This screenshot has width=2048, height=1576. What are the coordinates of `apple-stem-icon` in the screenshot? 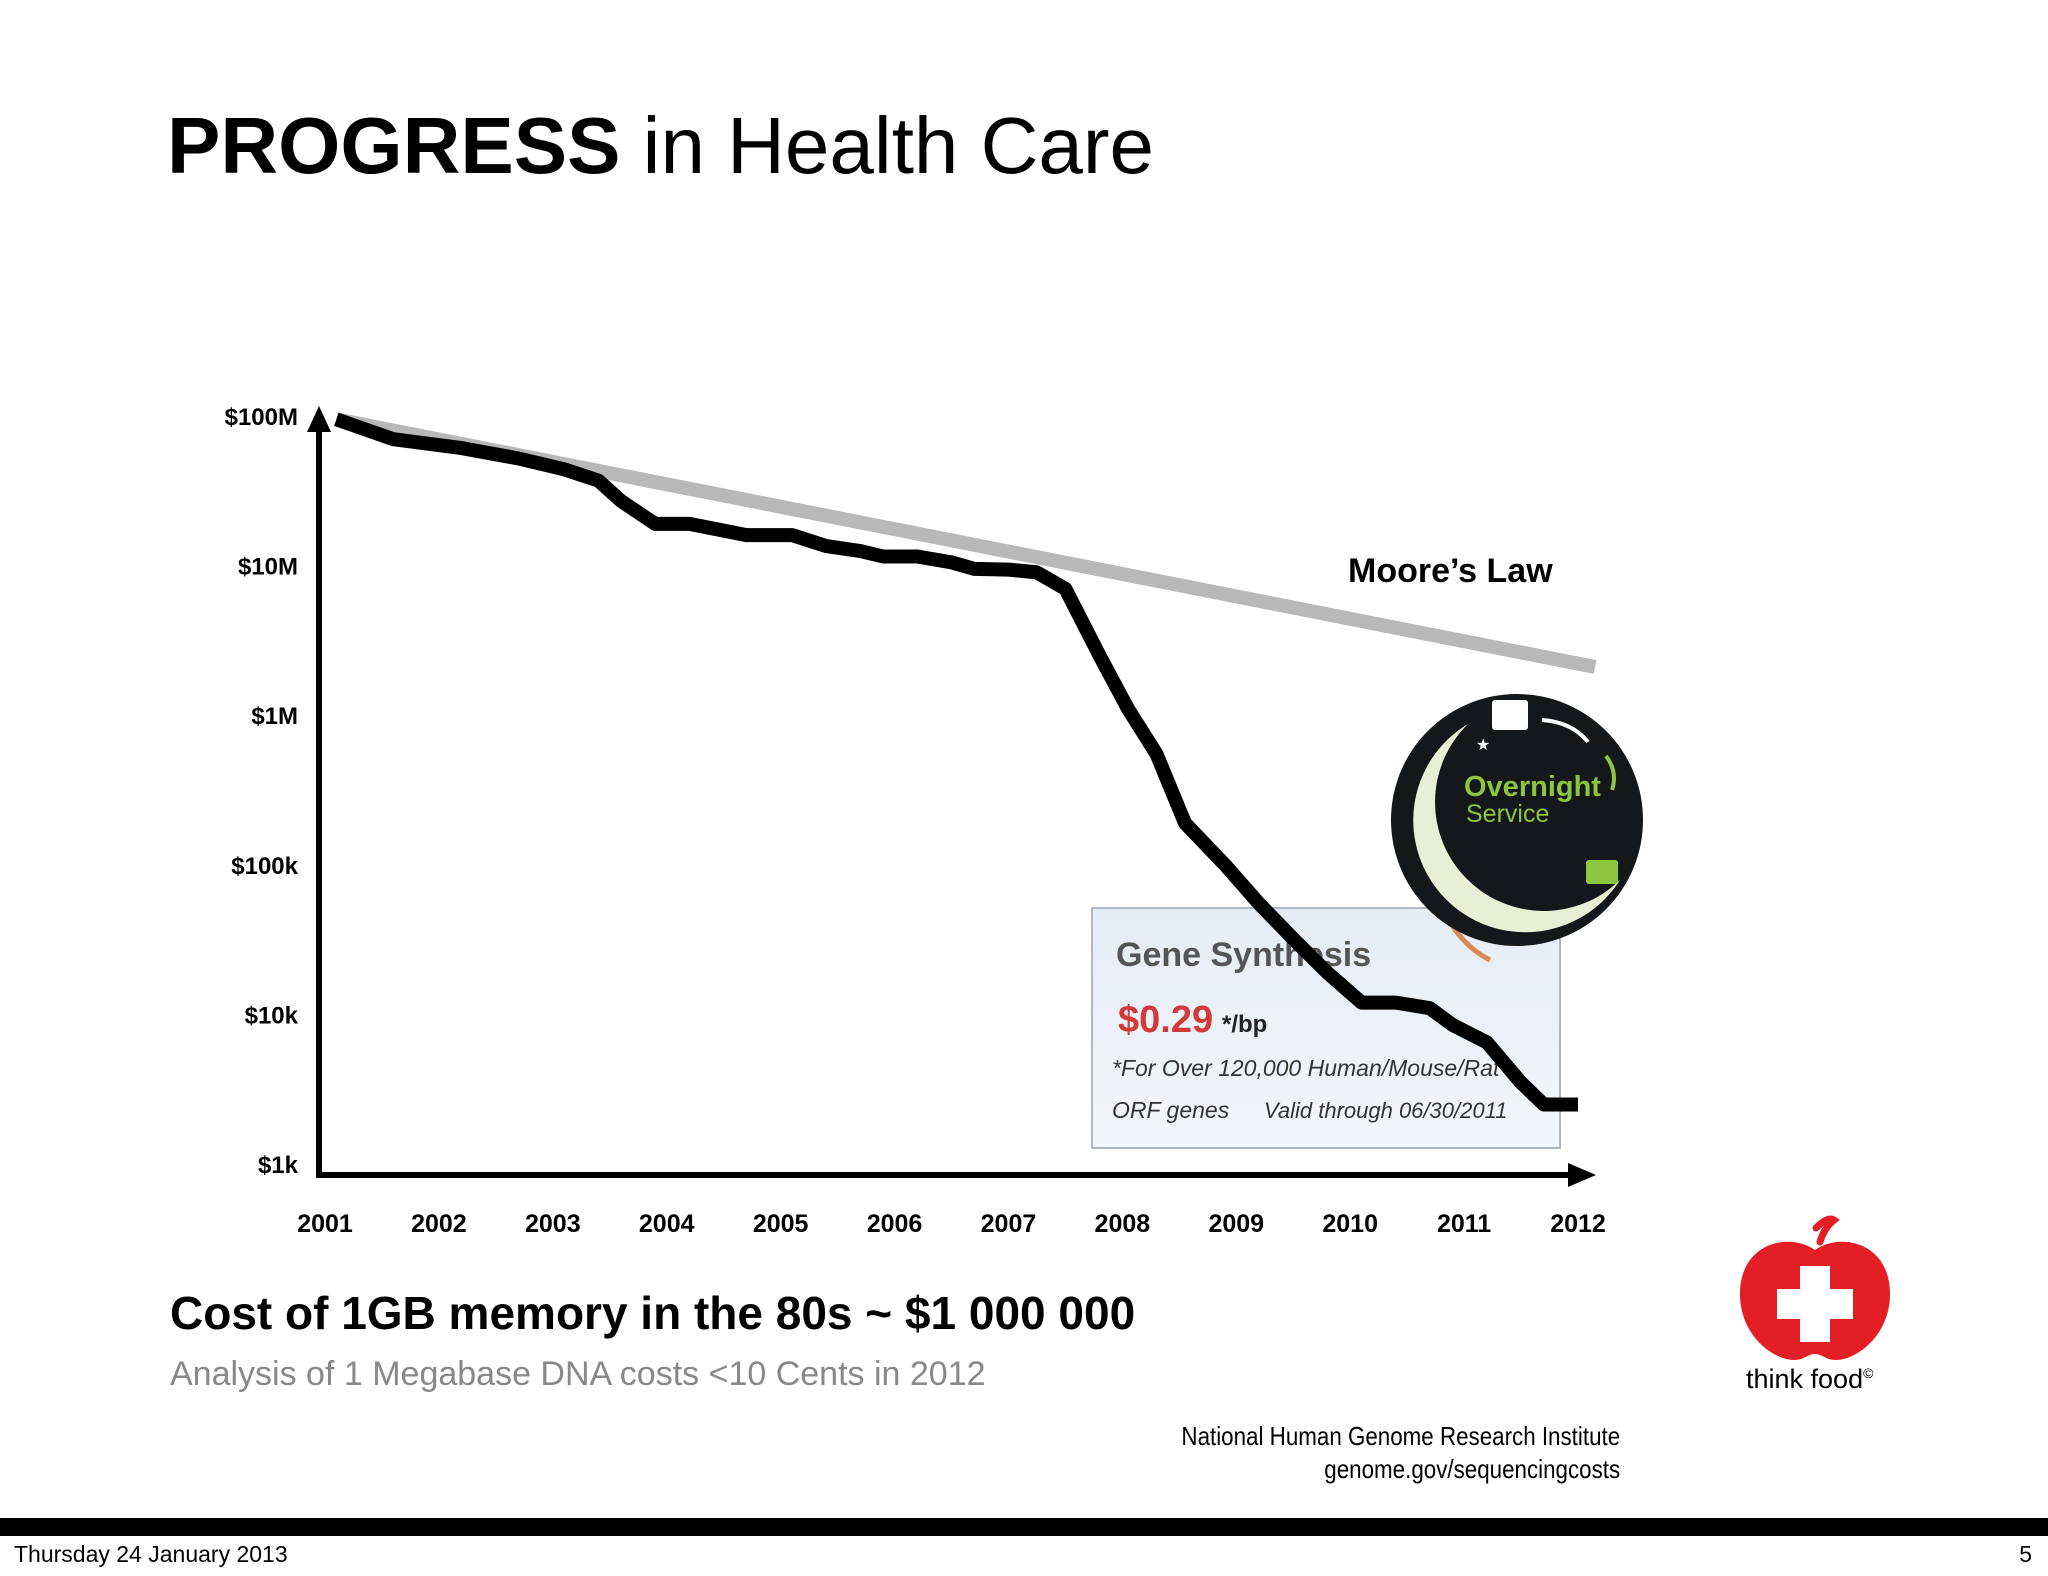 It's located at (1826, 1230).